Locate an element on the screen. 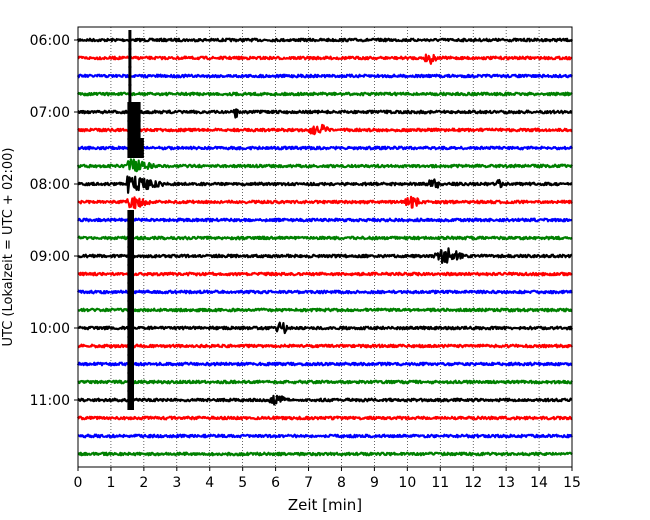 The height and width of the screenshot is (520, 650). x-tick-label: 14 is located at coordinates (539, 483).